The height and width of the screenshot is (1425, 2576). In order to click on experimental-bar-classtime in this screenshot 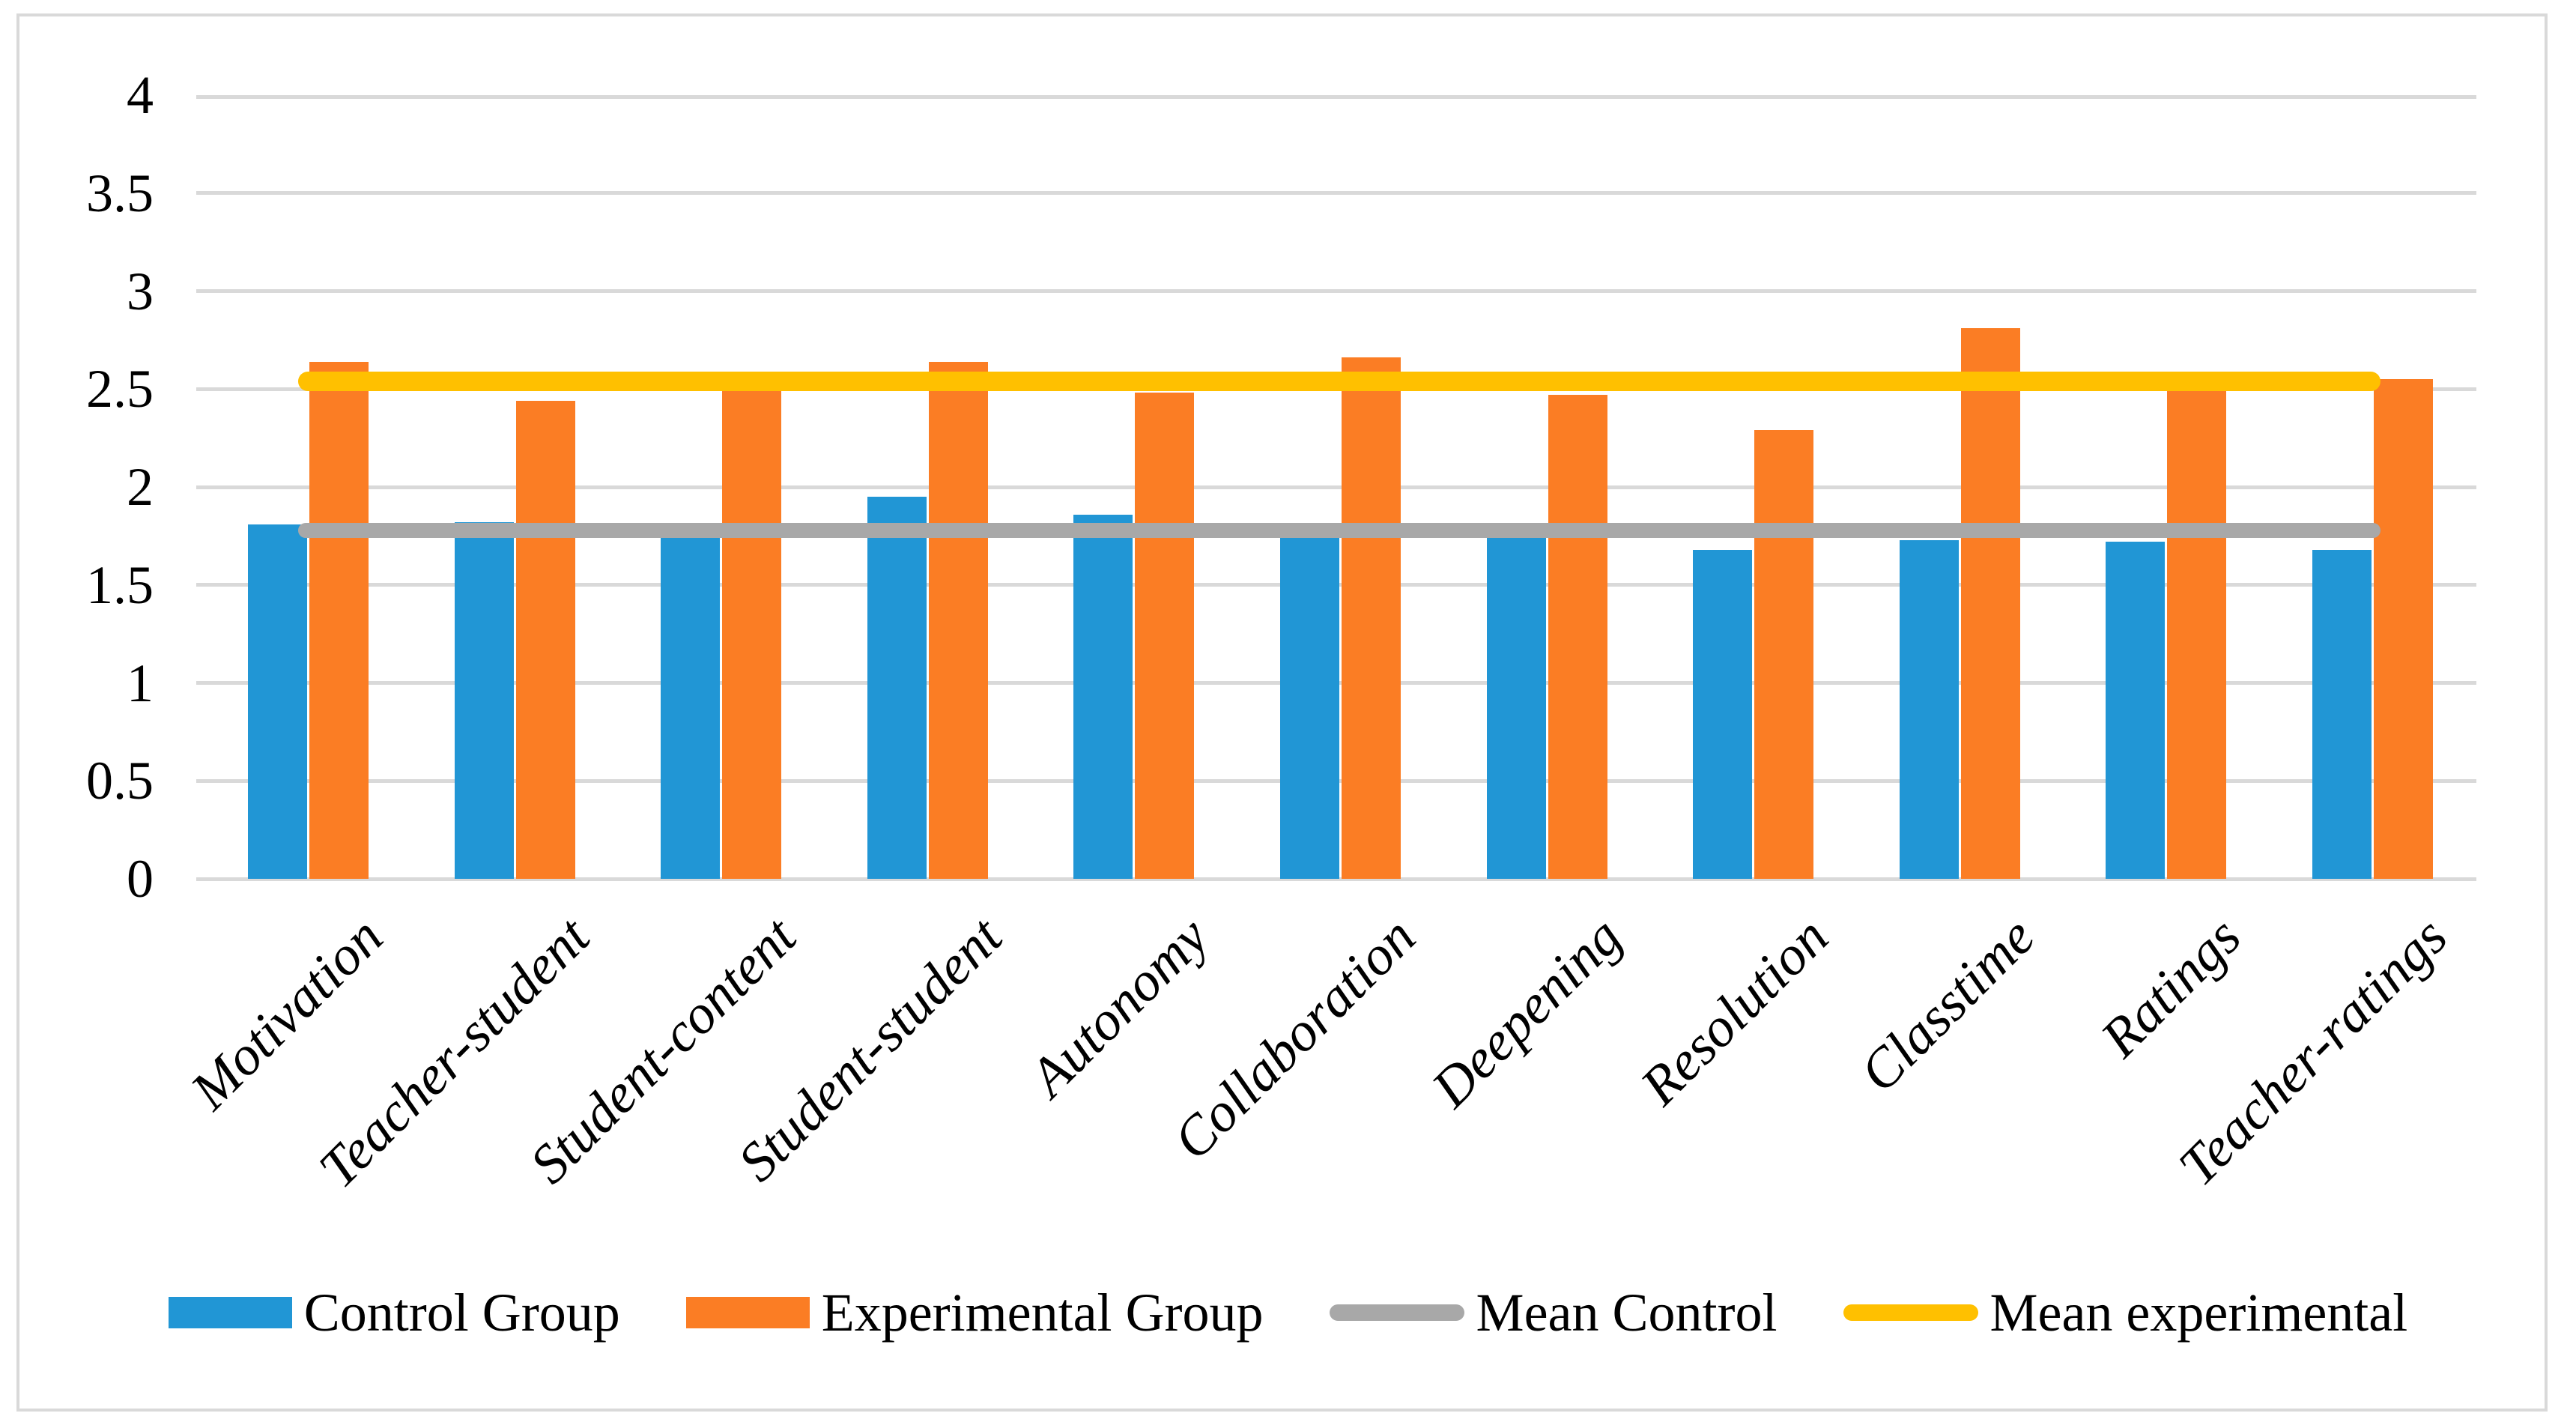, I will do `click(1990, 603)`.